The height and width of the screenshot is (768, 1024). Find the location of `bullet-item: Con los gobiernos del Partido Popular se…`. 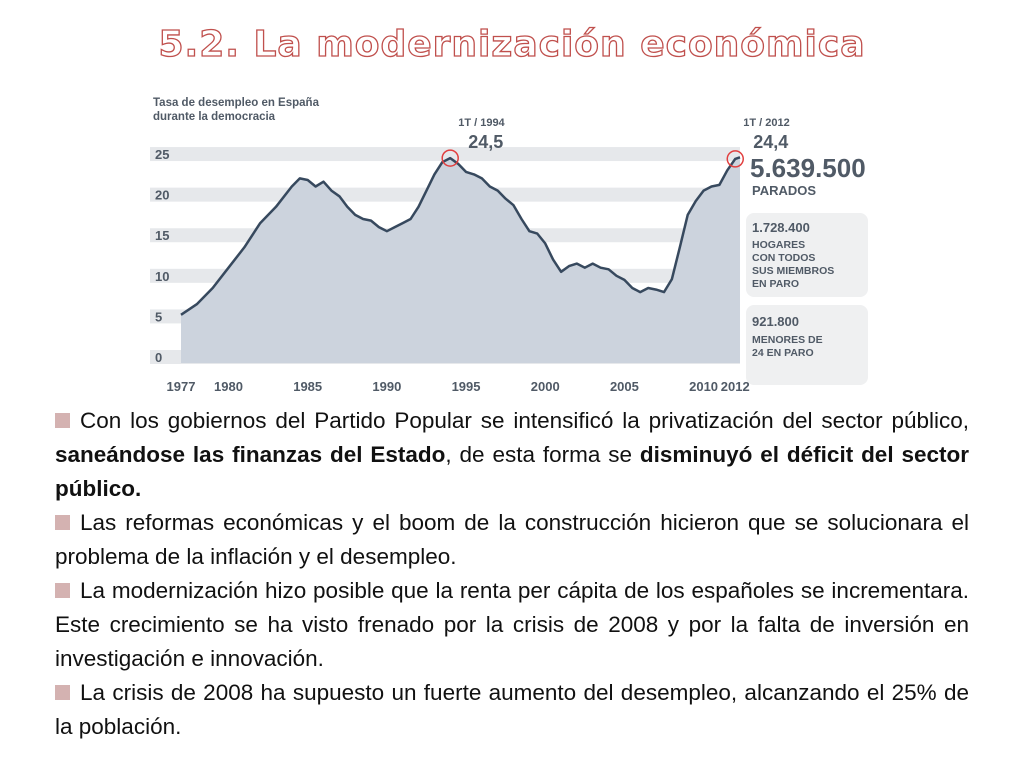

bullet-item: Con los gobiernos del Partido Popular se… is located at coordinates (512, 454).